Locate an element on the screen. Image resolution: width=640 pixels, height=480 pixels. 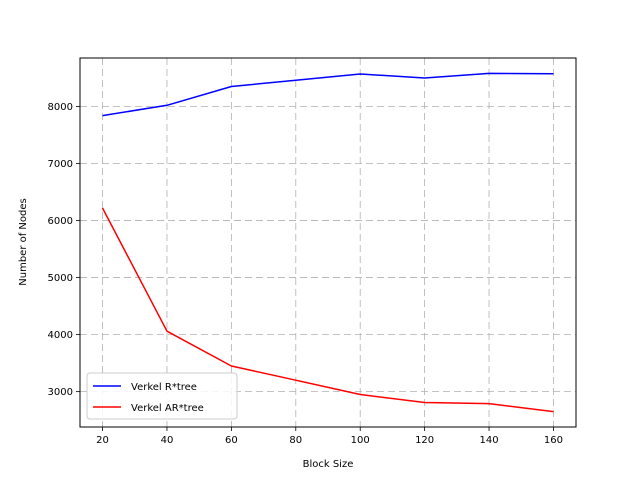
y-axis-label: Number of Nodes is located at coordinates (23, 241).